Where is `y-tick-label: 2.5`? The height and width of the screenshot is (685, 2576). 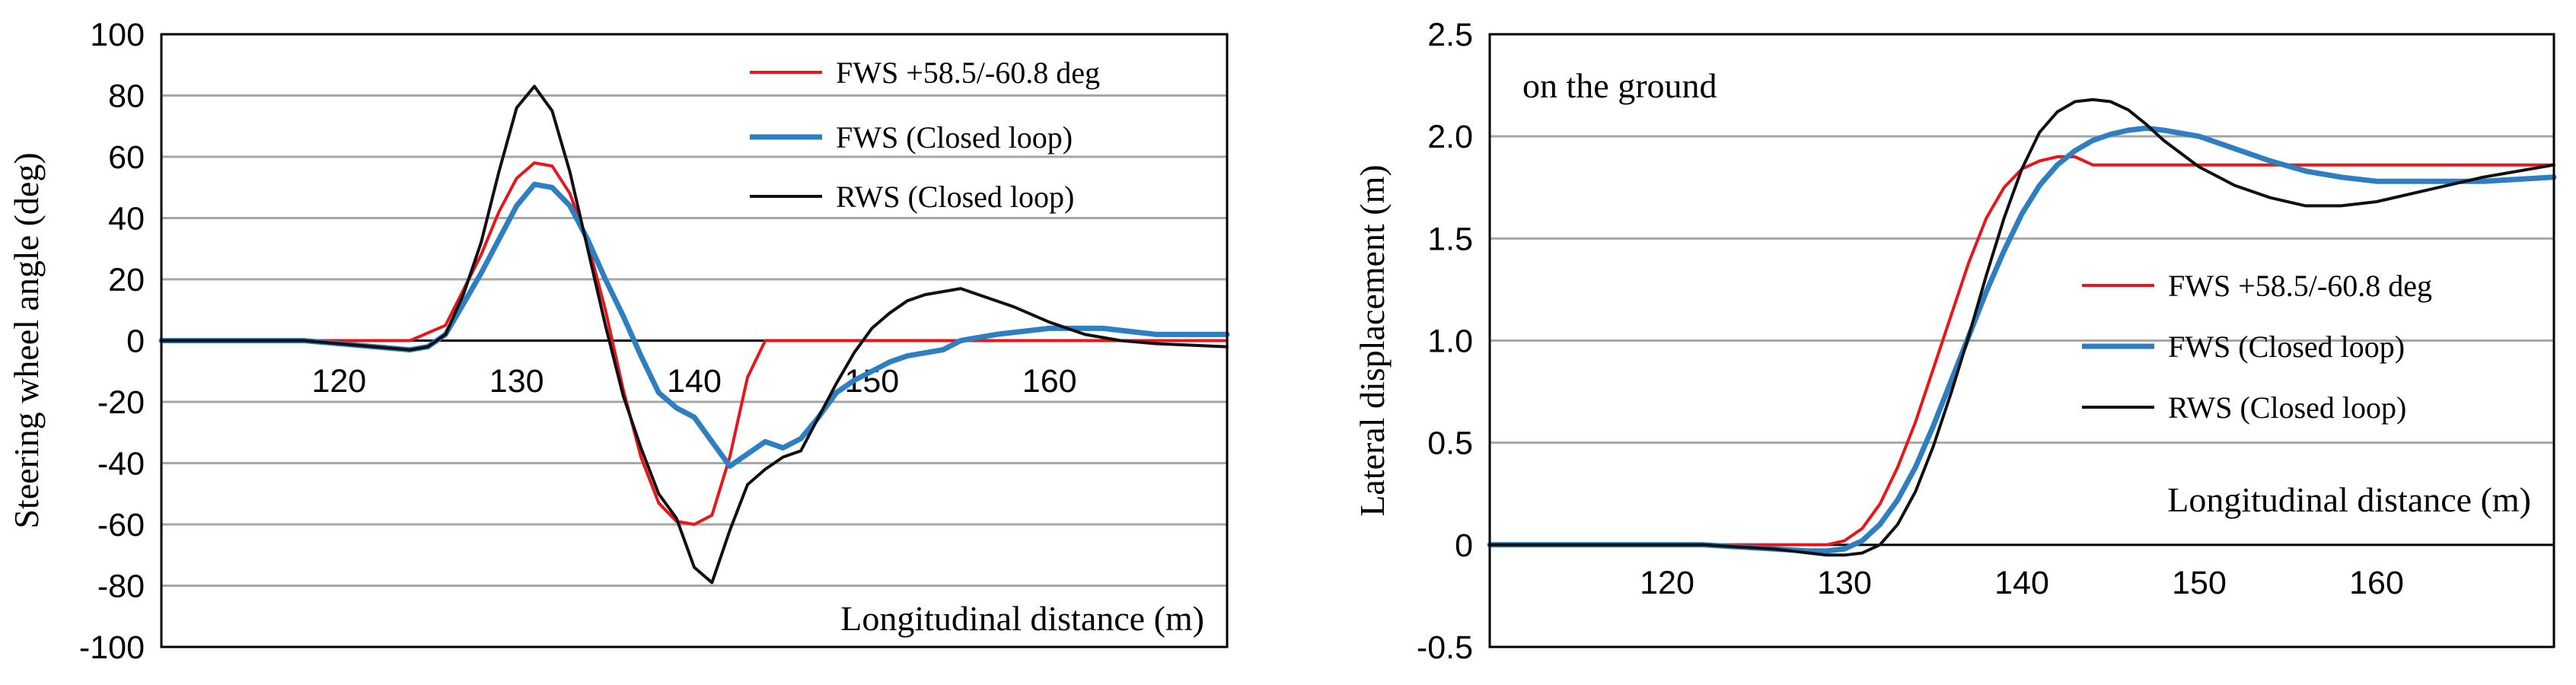 y-tick-label: 2.5 is located at coordinates (1450, 35).